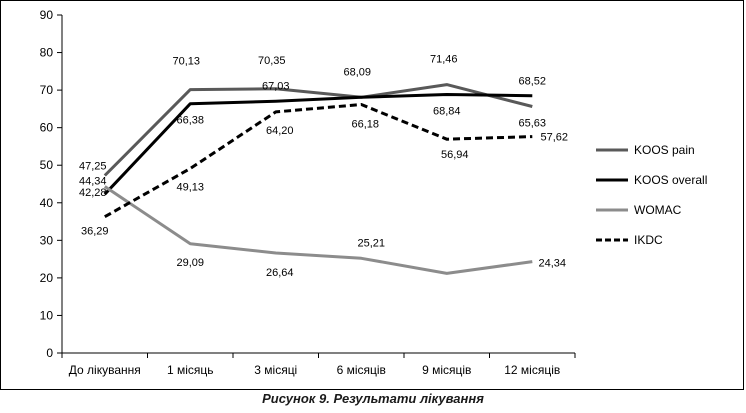 The width and height of the screenshot is (746, 413). What do you see at coordinates (532, 124) in the screenshot?
I see `data-label-koos-pain: 65,63` at bounding box center [532, 124].